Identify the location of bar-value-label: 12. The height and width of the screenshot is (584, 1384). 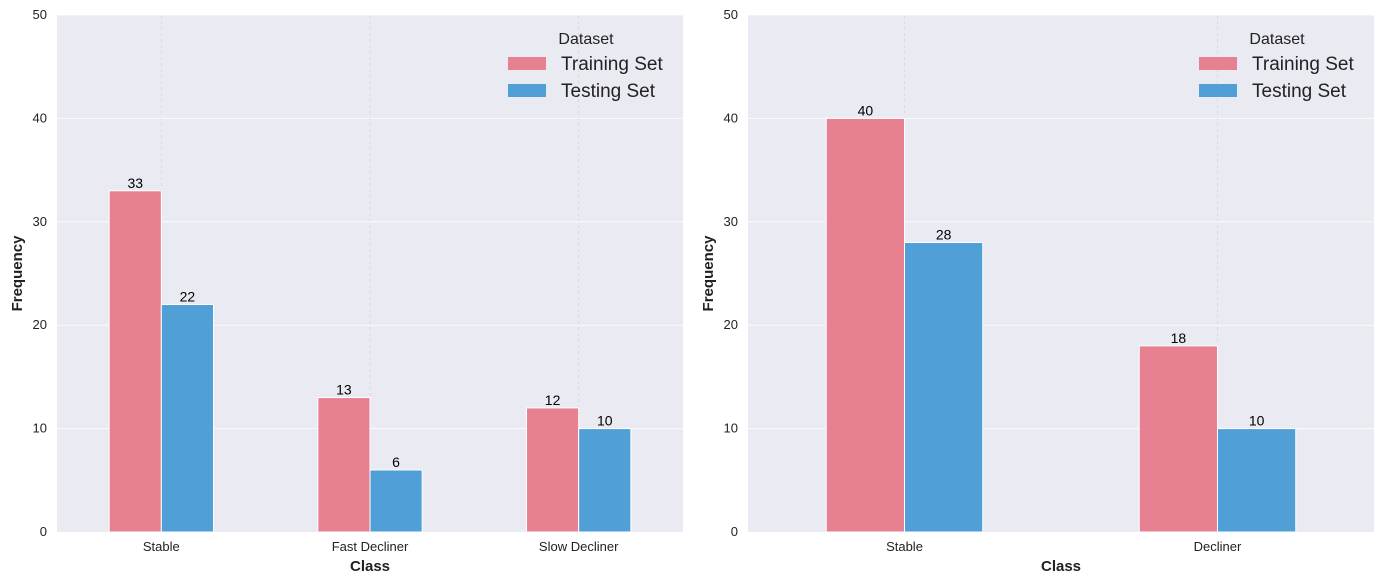
(553, 400).